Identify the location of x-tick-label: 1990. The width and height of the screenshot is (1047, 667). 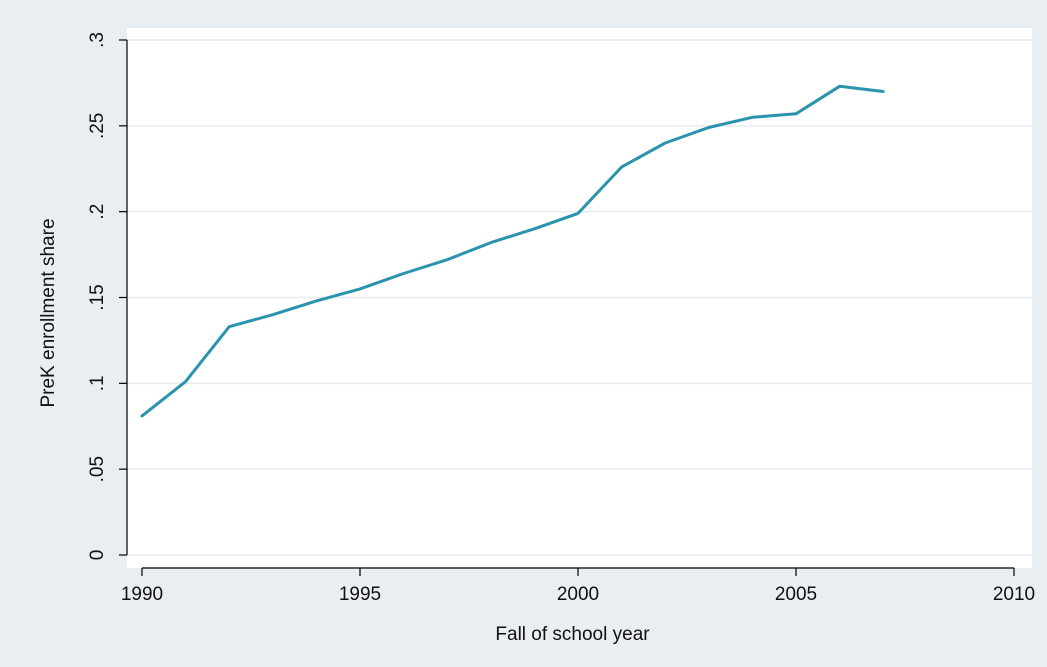
(142, 594).